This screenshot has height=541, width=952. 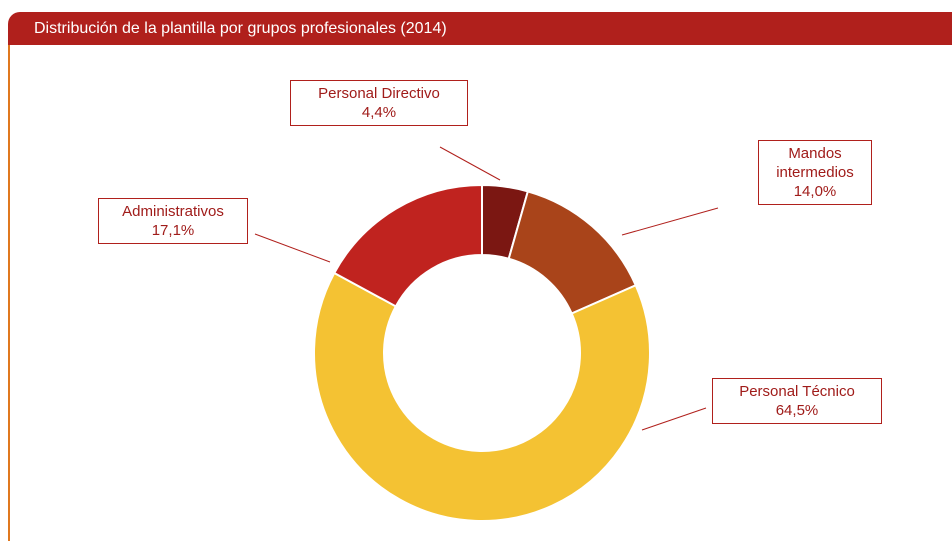 I want to click on panel-border, so click(x=9, y=293).